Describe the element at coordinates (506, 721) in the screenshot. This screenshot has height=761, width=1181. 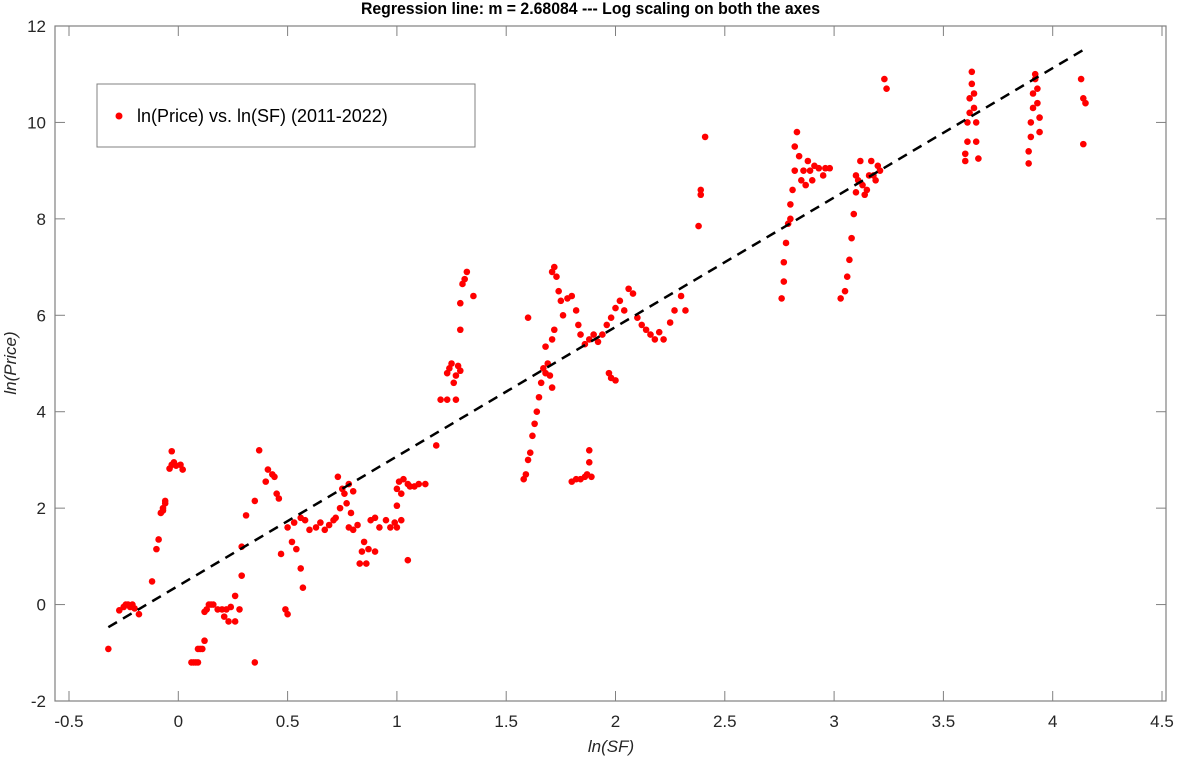
I see `x-tick-label: 1.5` at that location.